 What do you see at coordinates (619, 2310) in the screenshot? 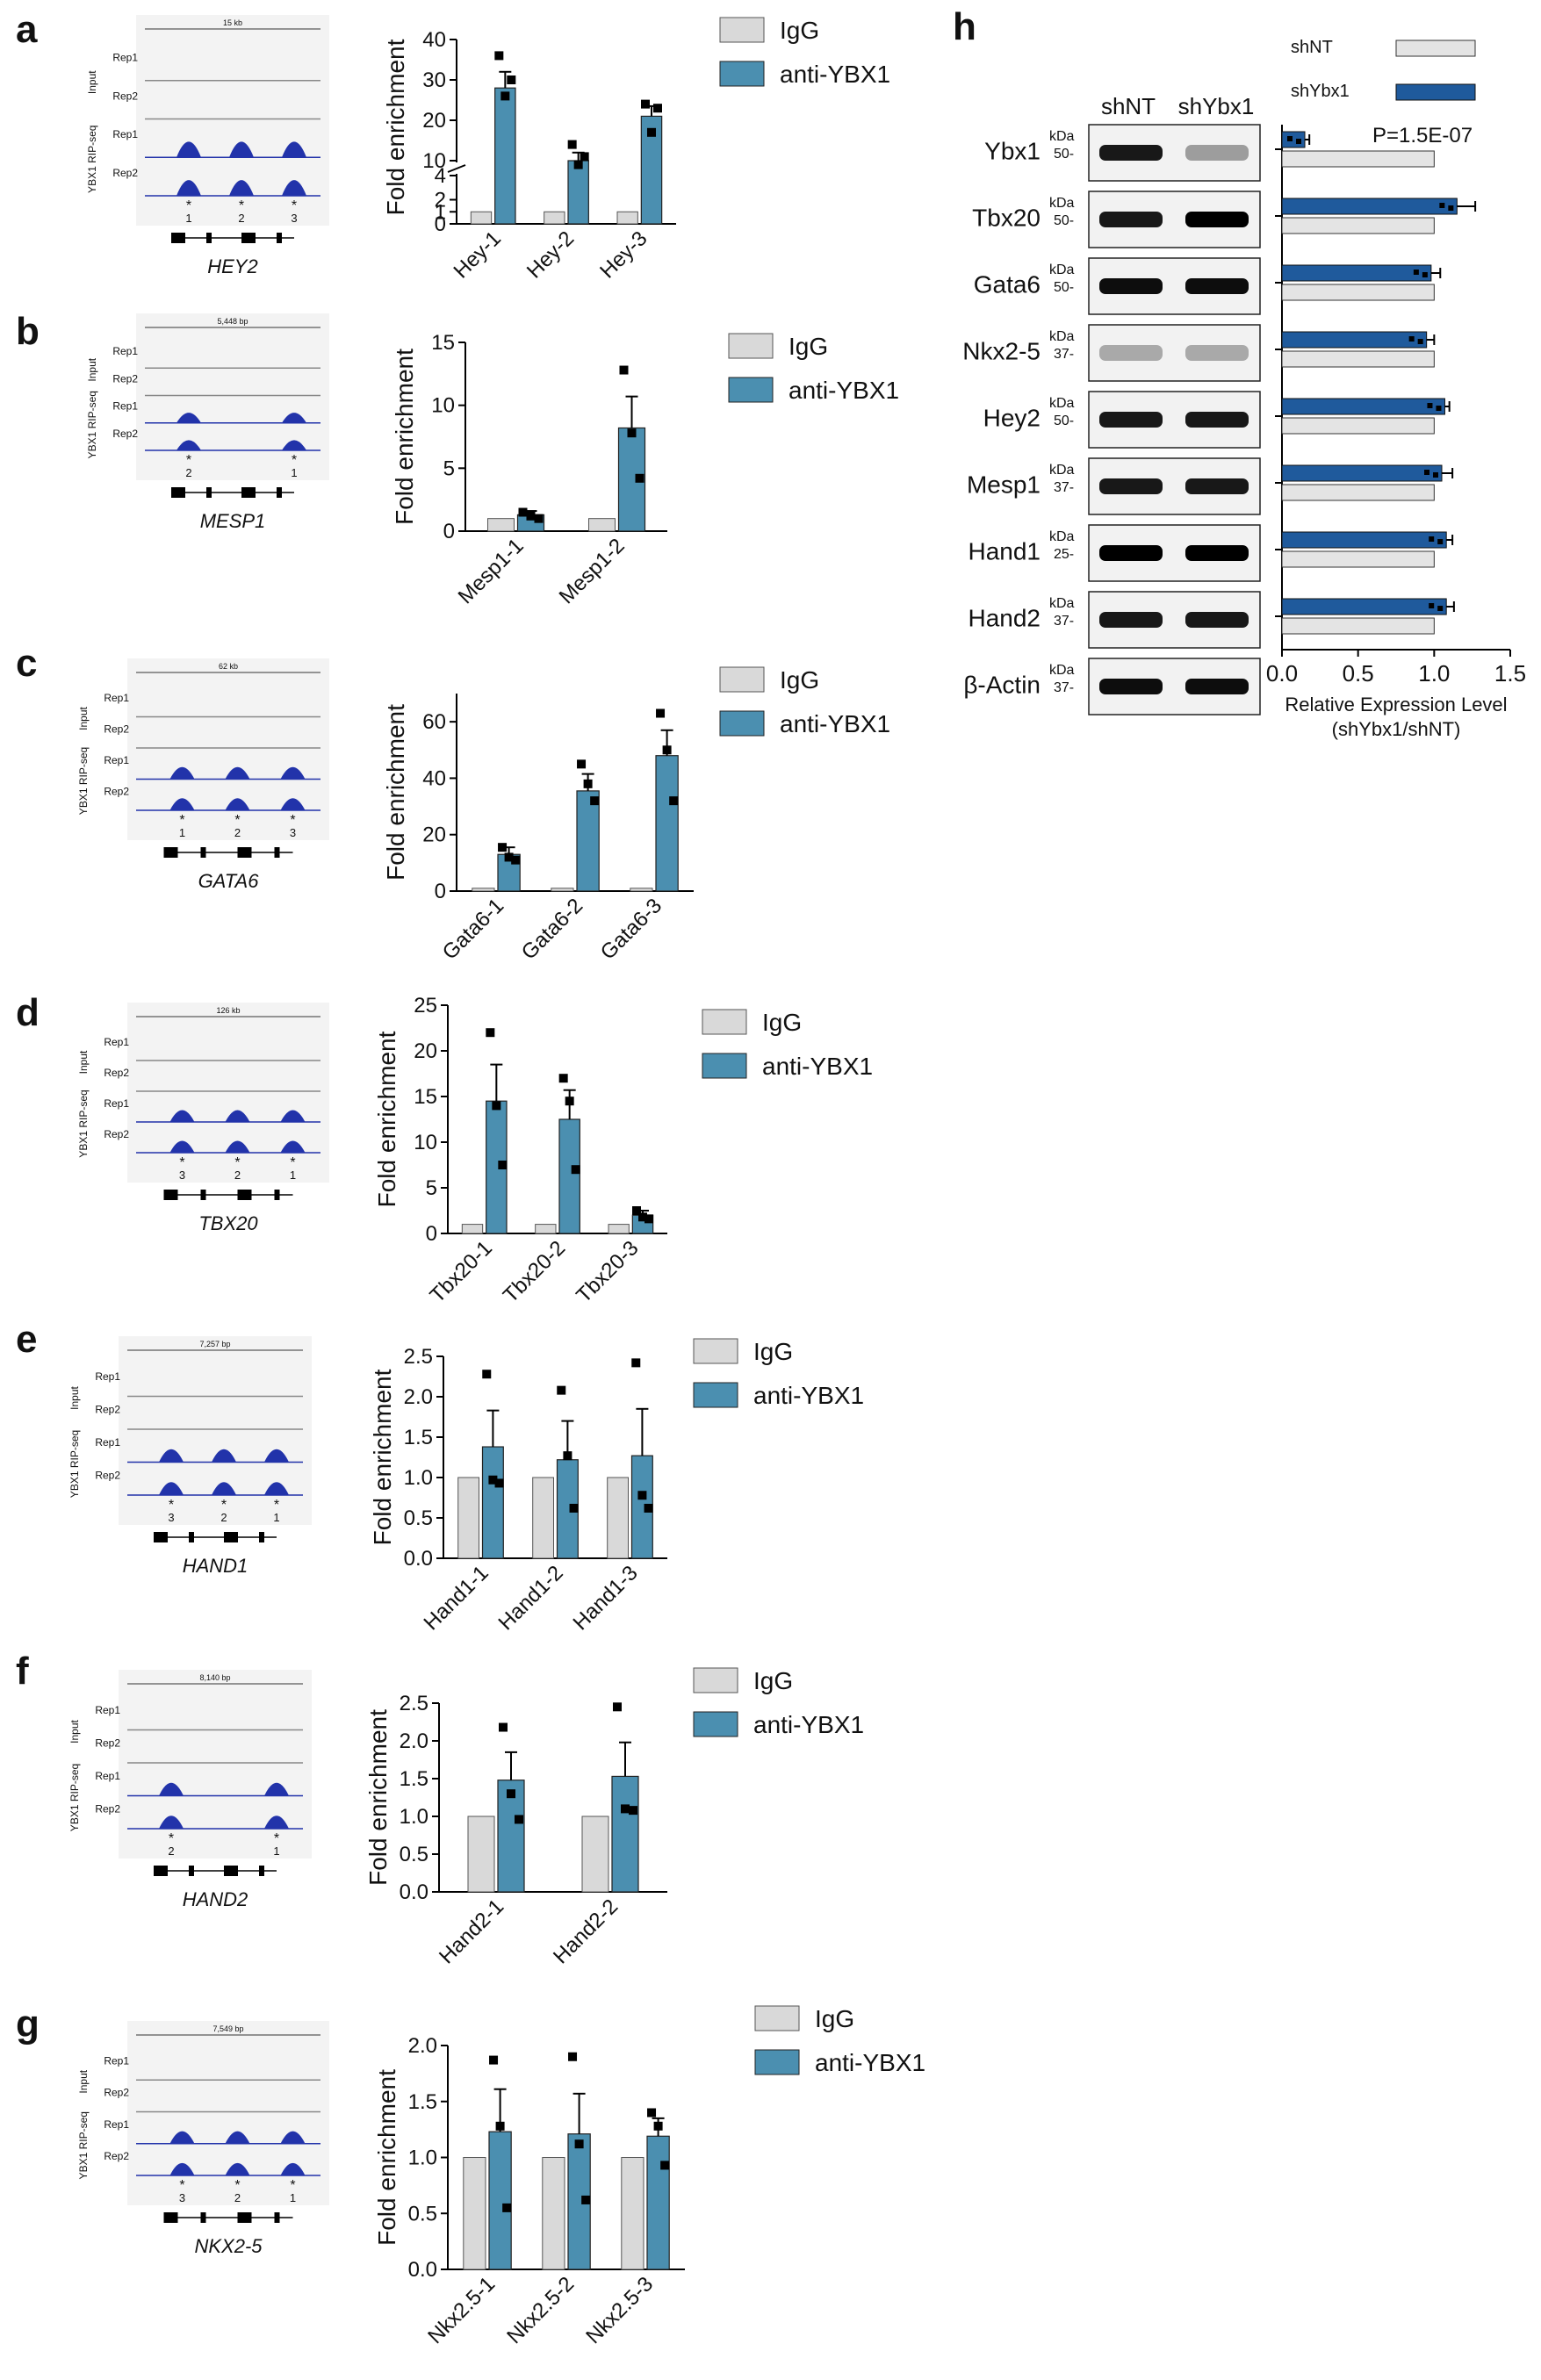
I see `x-tick-label: Nkx2.5-3` at bounding box center [619, 2310].